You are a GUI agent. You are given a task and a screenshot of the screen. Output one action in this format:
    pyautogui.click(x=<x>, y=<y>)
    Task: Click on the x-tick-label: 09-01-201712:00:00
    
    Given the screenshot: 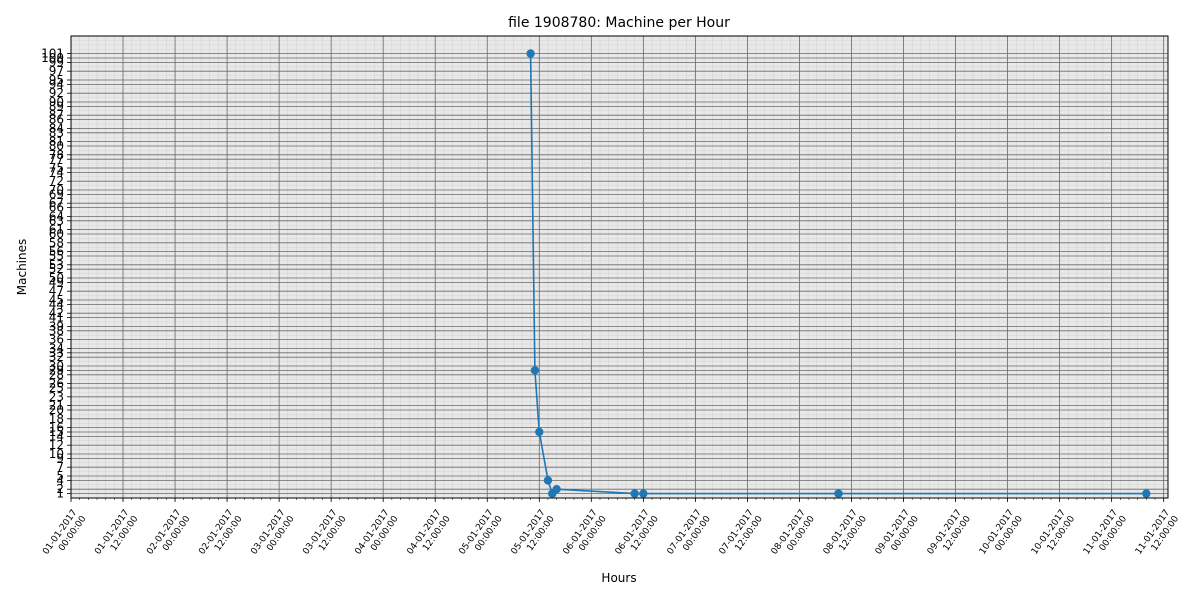 What is the action you would take?
    pyautogui.click(x=949, y=535)
    